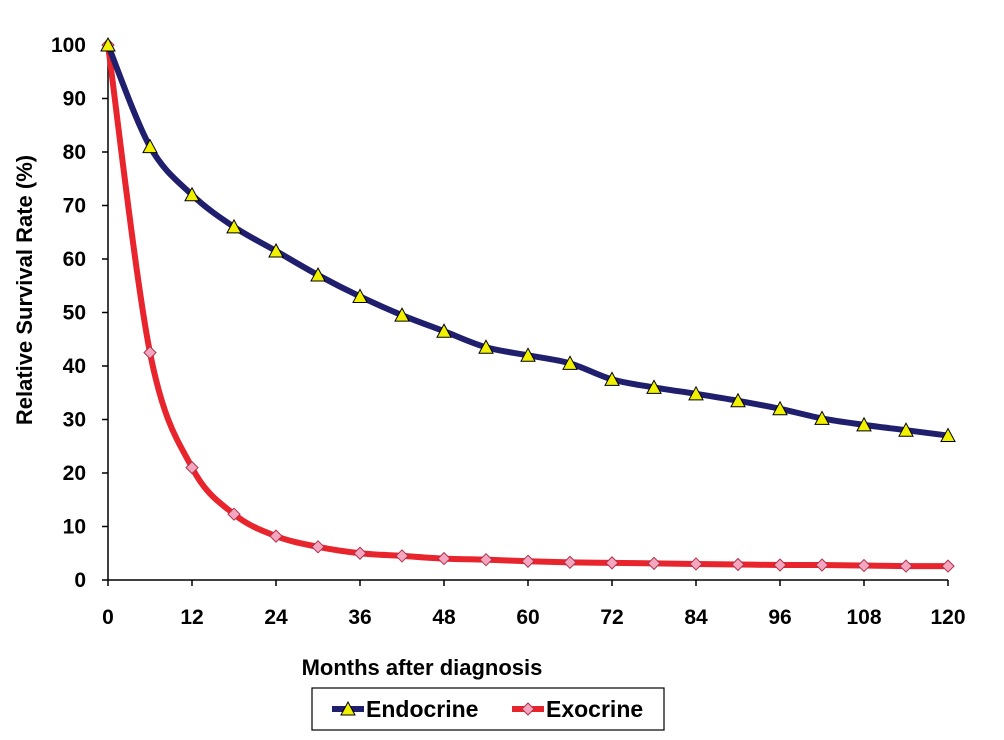 The height and width of the screenshot is (740, 1004). I want to click on y-tick-label: 100, so click(68, 45).